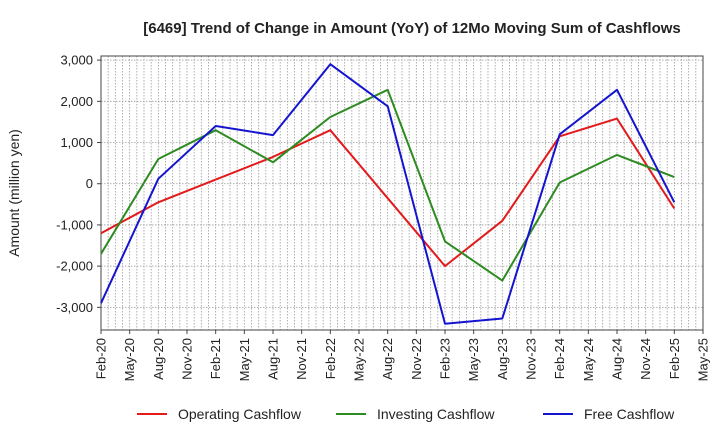  Describe the element at coordinates (129, 359) in the screenshot. I see `x-tick-label: May-20` at that location.